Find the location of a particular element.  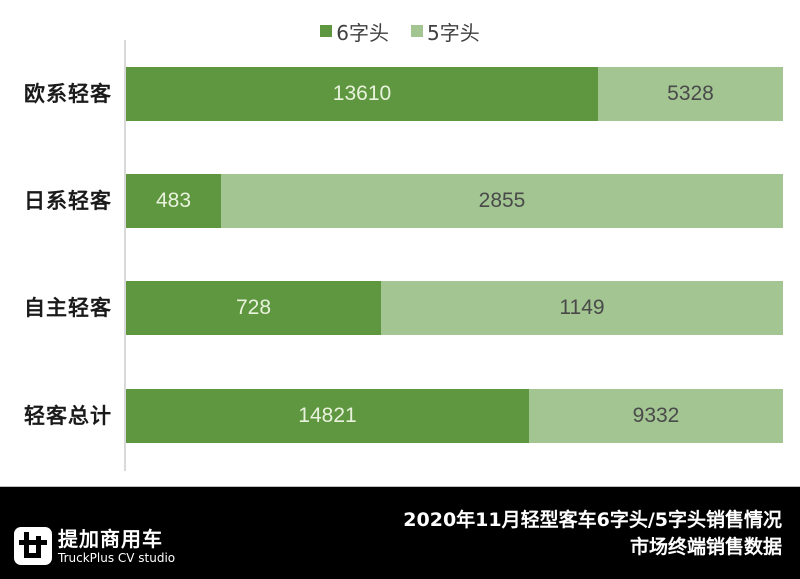

bar-segment-5: 2855 is located at coordinates (502, 201).